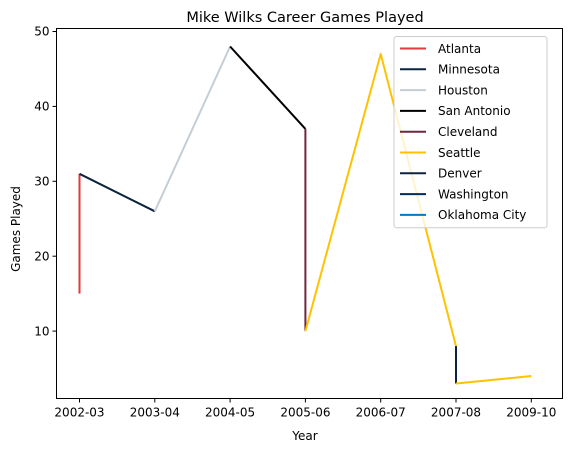 Image resolution: width=569 pixels, height=453 pixels. I want to click on series-line-seattle-continued, so click(493, 380).